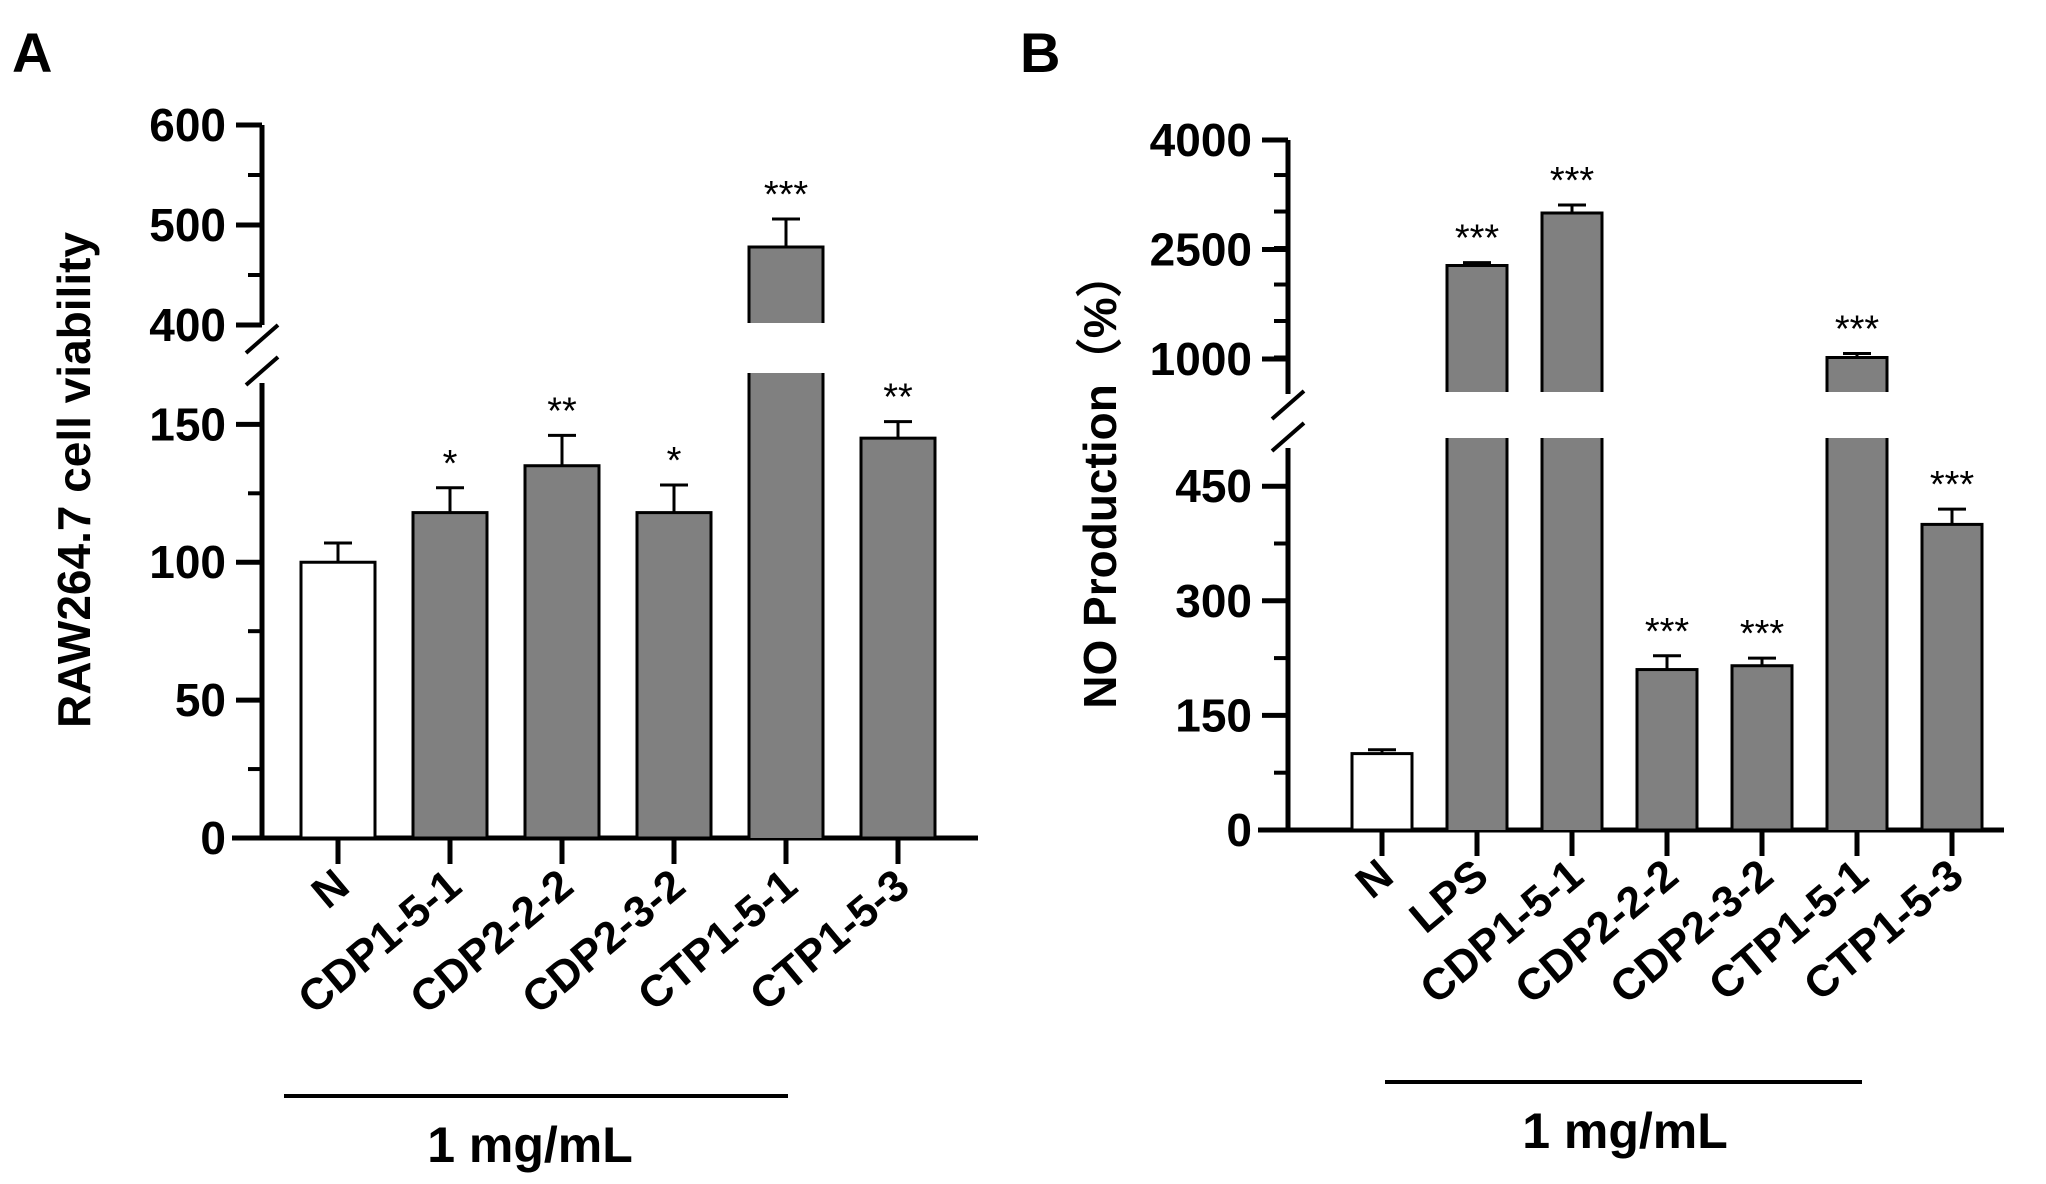 Image resolution: width=2046 pixels, height=1184 pixels. Describe the element at coordinates (1213, 601) in the screenshot. I see `y-tick-label: 300` at that location.